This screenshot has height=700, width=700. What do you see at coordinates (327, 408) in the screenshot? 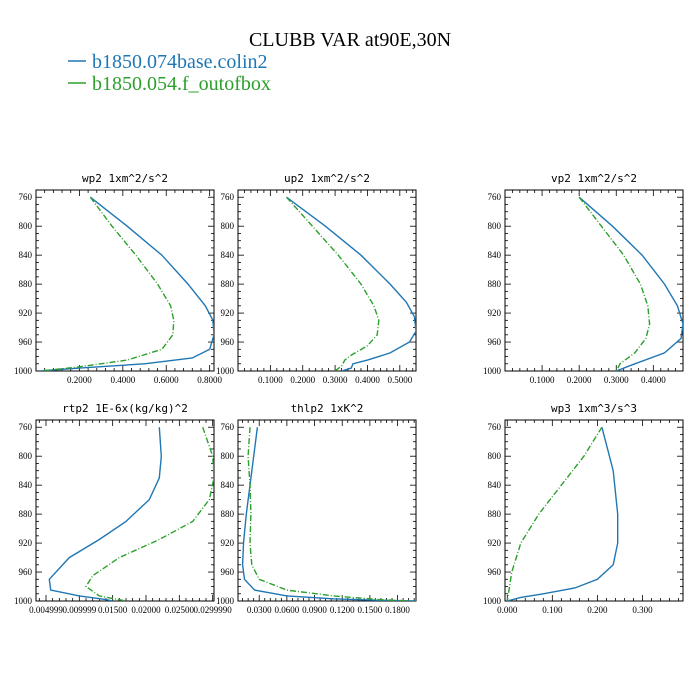
I see `panel-title: thlp2 1xK^2` at bounding box center [327, 408].